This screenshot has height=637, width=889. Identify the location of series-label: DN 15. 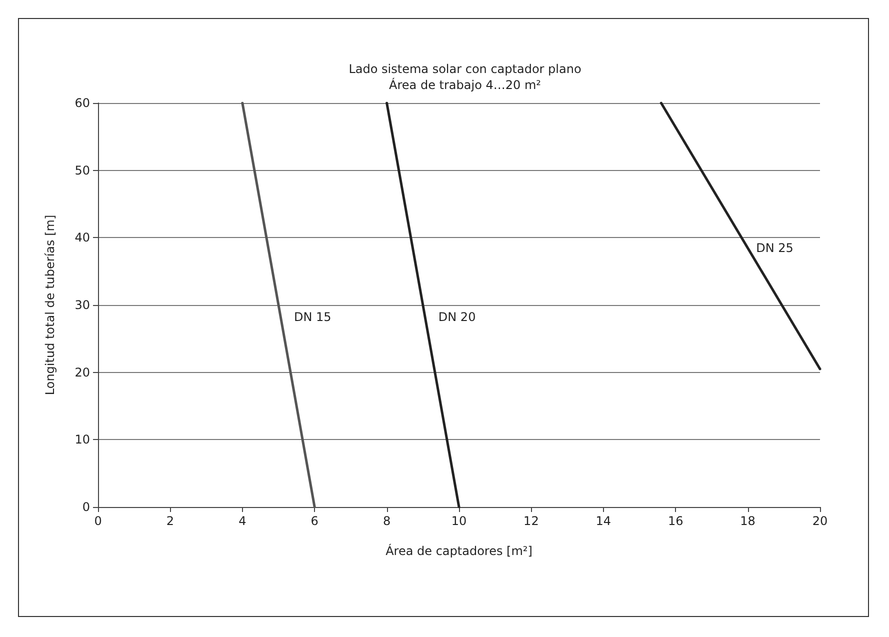
(313, 317).